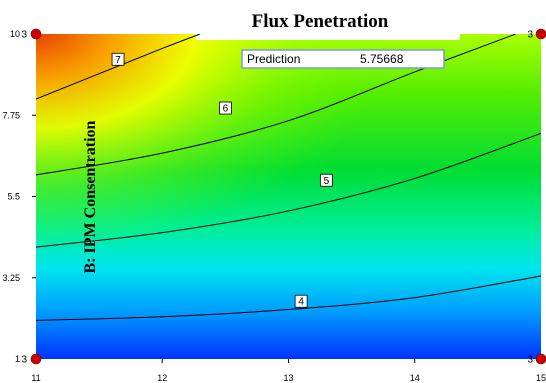 The image size is (546, 383). I want to click on contour-label-4: 4, so click(301, 302).